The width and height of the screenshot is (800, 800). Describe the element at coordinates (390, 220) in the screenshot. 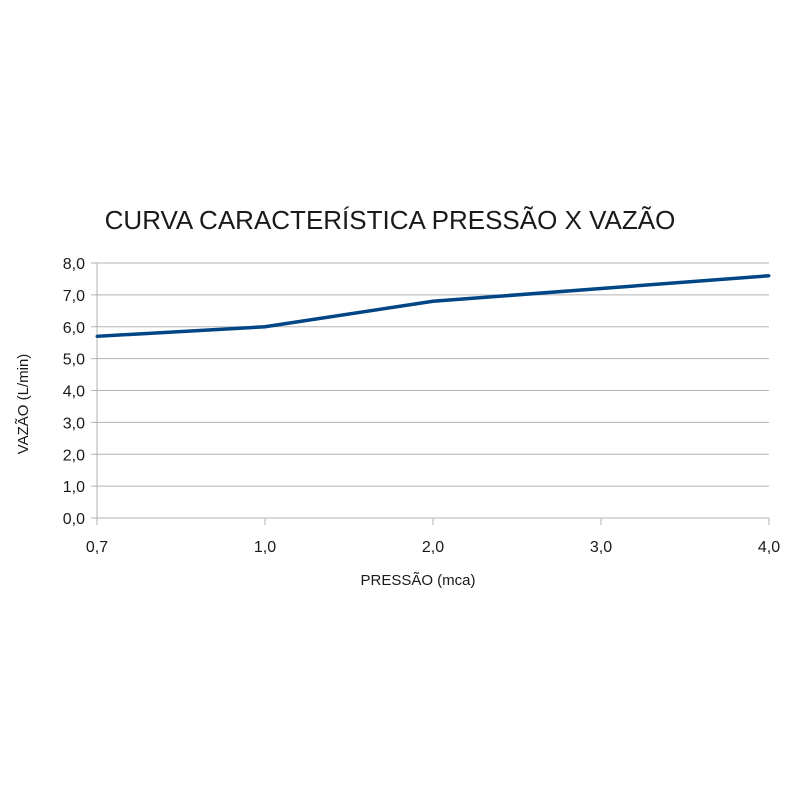

I see `chart-title: CURVA CARACTERÍSTICA PRESSÃO X VAZÃO` at that location.